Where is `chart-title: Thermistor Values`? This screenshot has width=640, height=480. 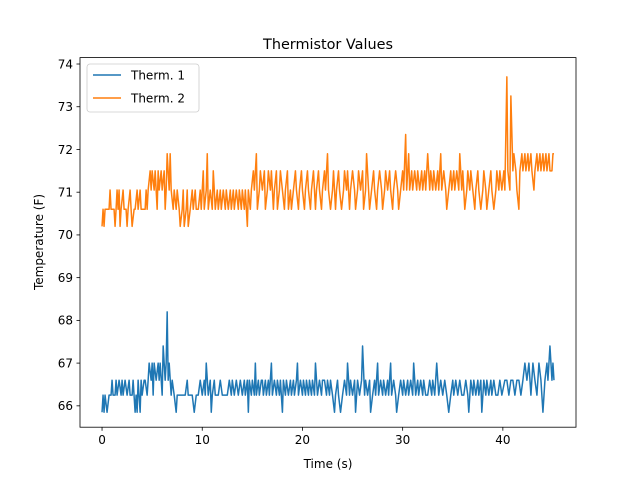
chart-title: Thermistor Values is located at coordinates (327, 45).